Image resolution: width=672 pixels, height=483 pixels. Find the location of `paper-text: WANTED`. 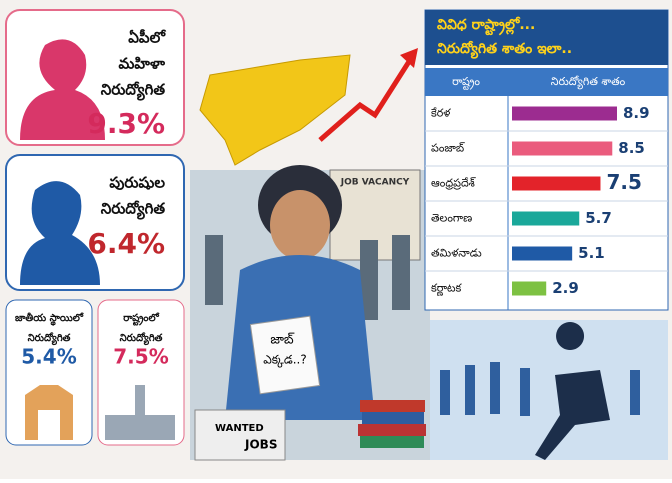

paper-text: WANTED is located at coordinates (239, 428).